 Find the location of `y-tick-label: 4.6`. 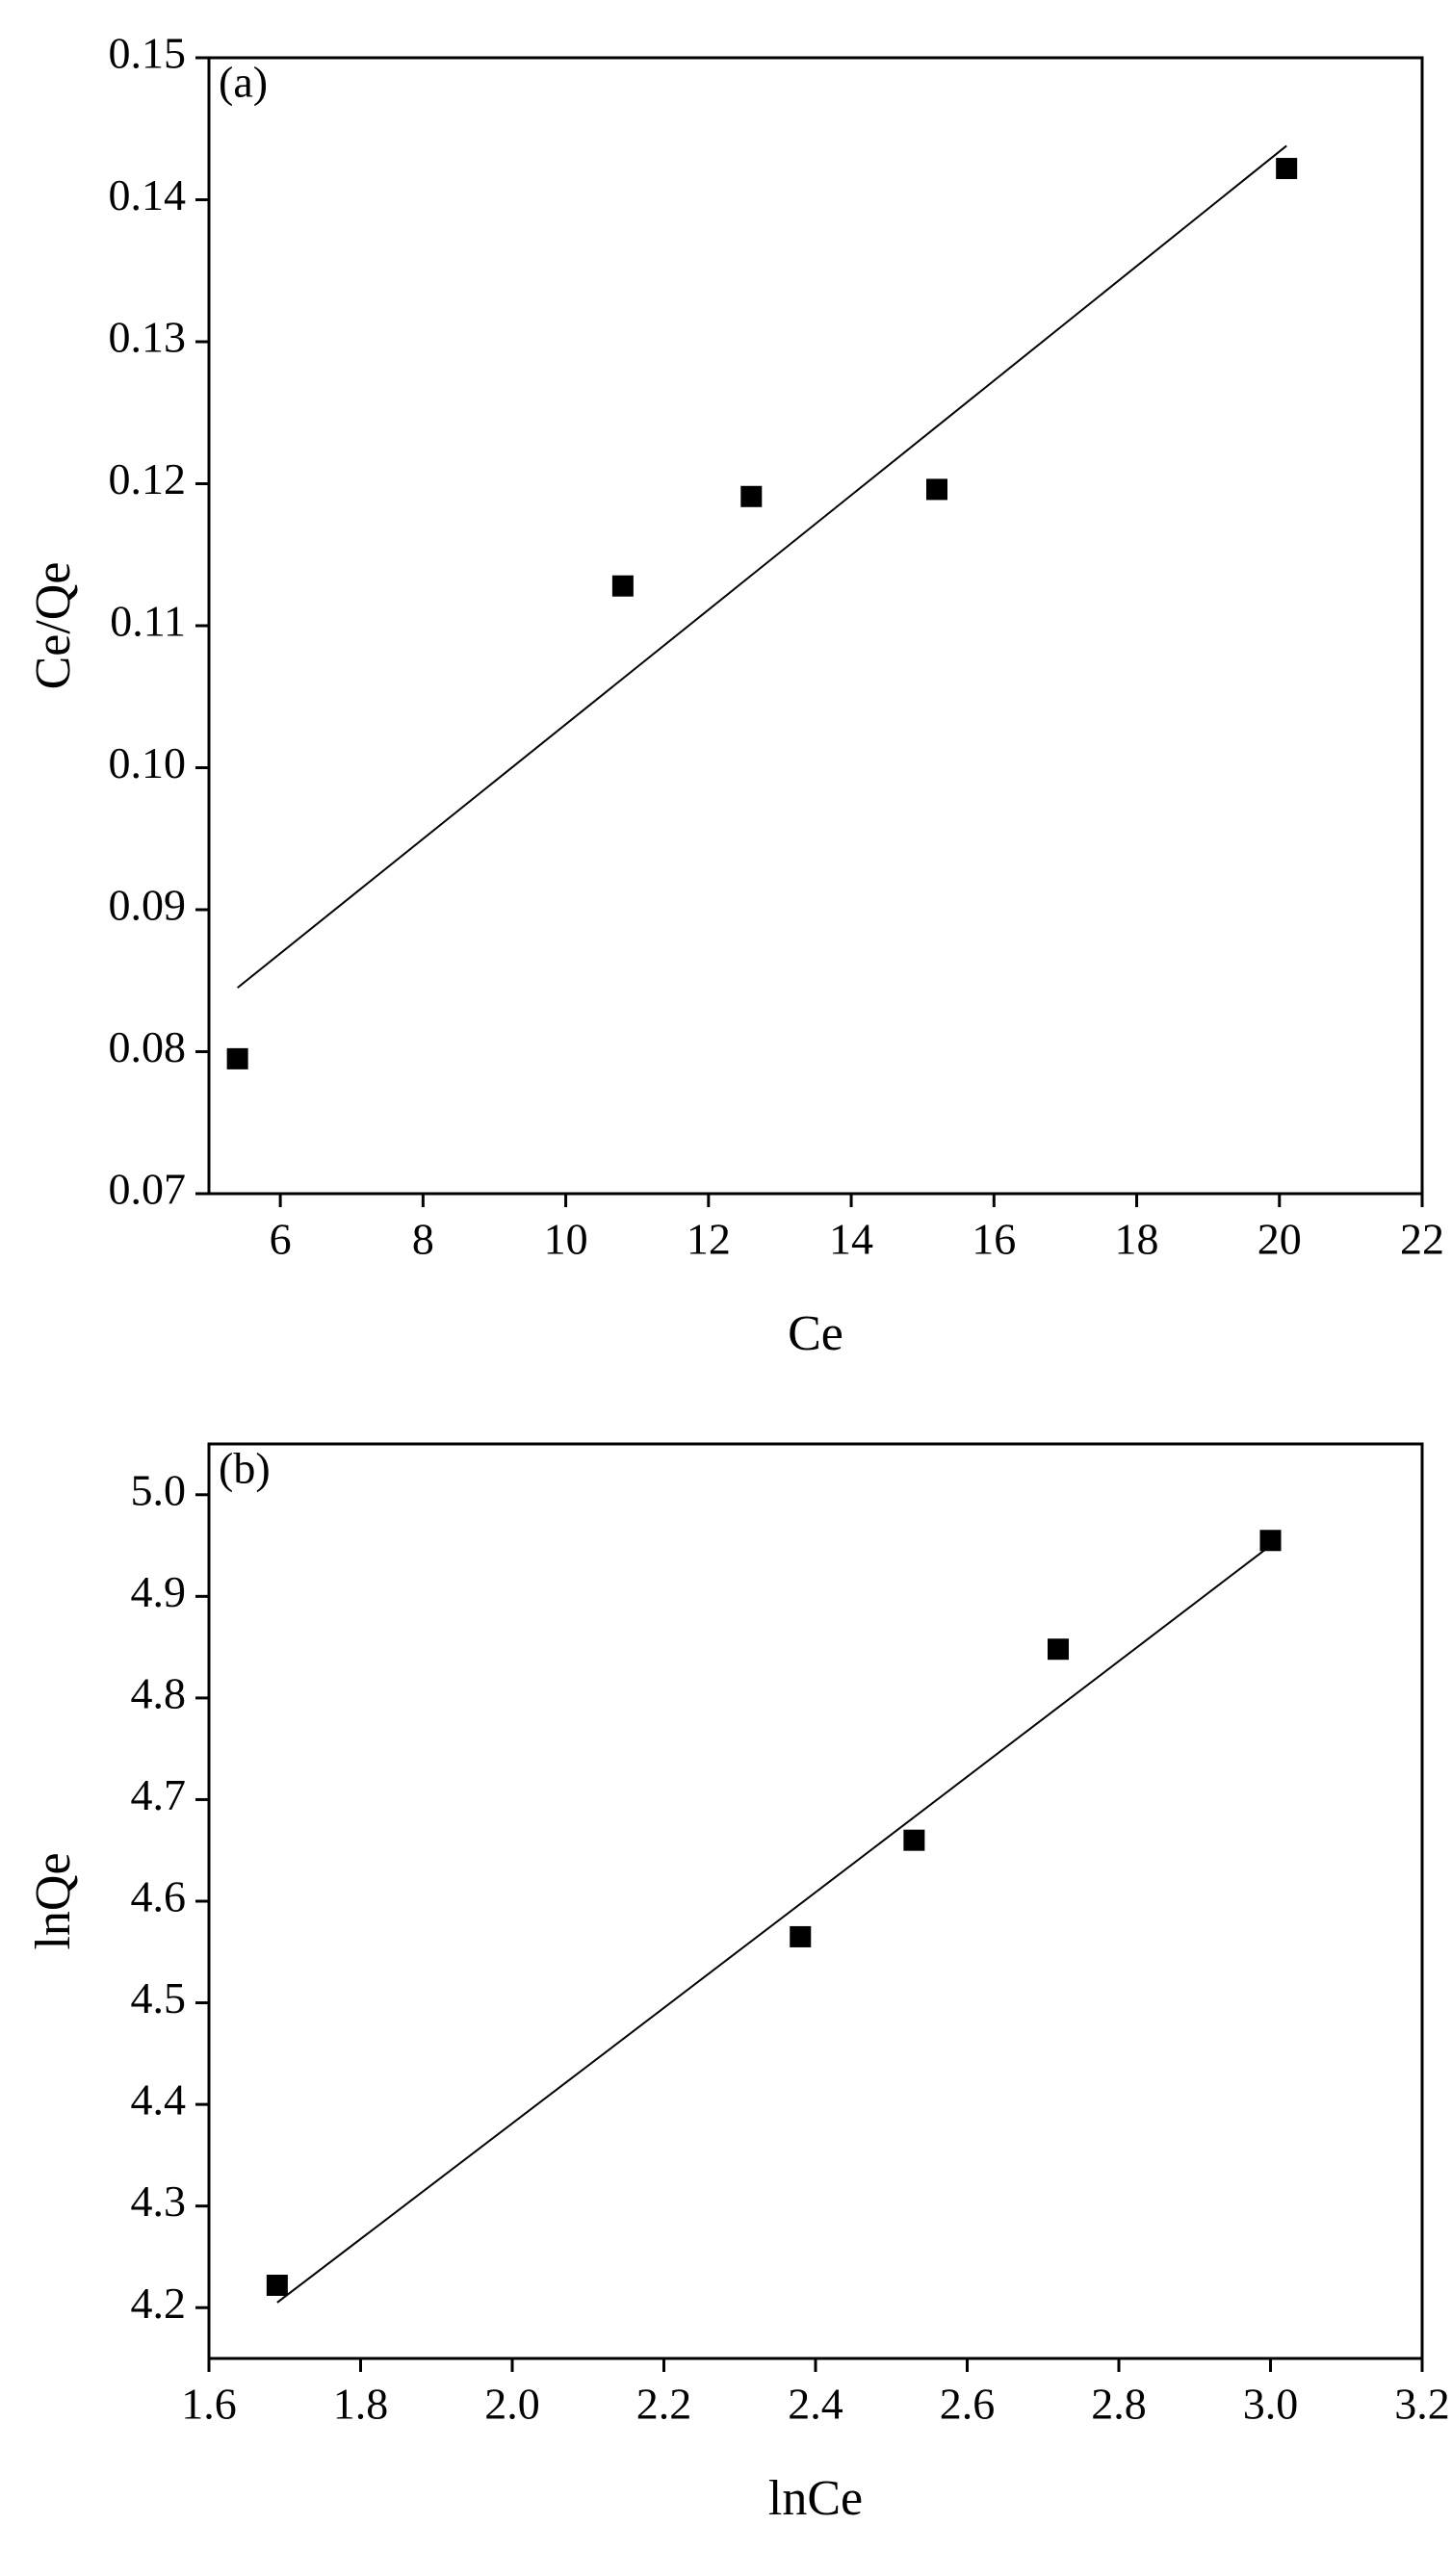

y-tick-label: 4.6 is located at coordinates (159, 1897).